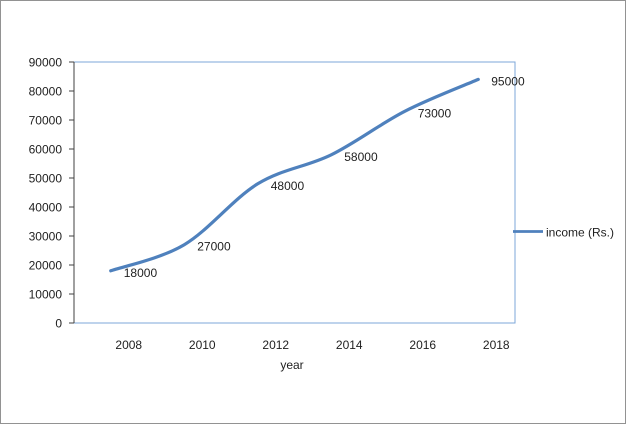  I want to click on x-tick-label: 2014, so click(349, 345).